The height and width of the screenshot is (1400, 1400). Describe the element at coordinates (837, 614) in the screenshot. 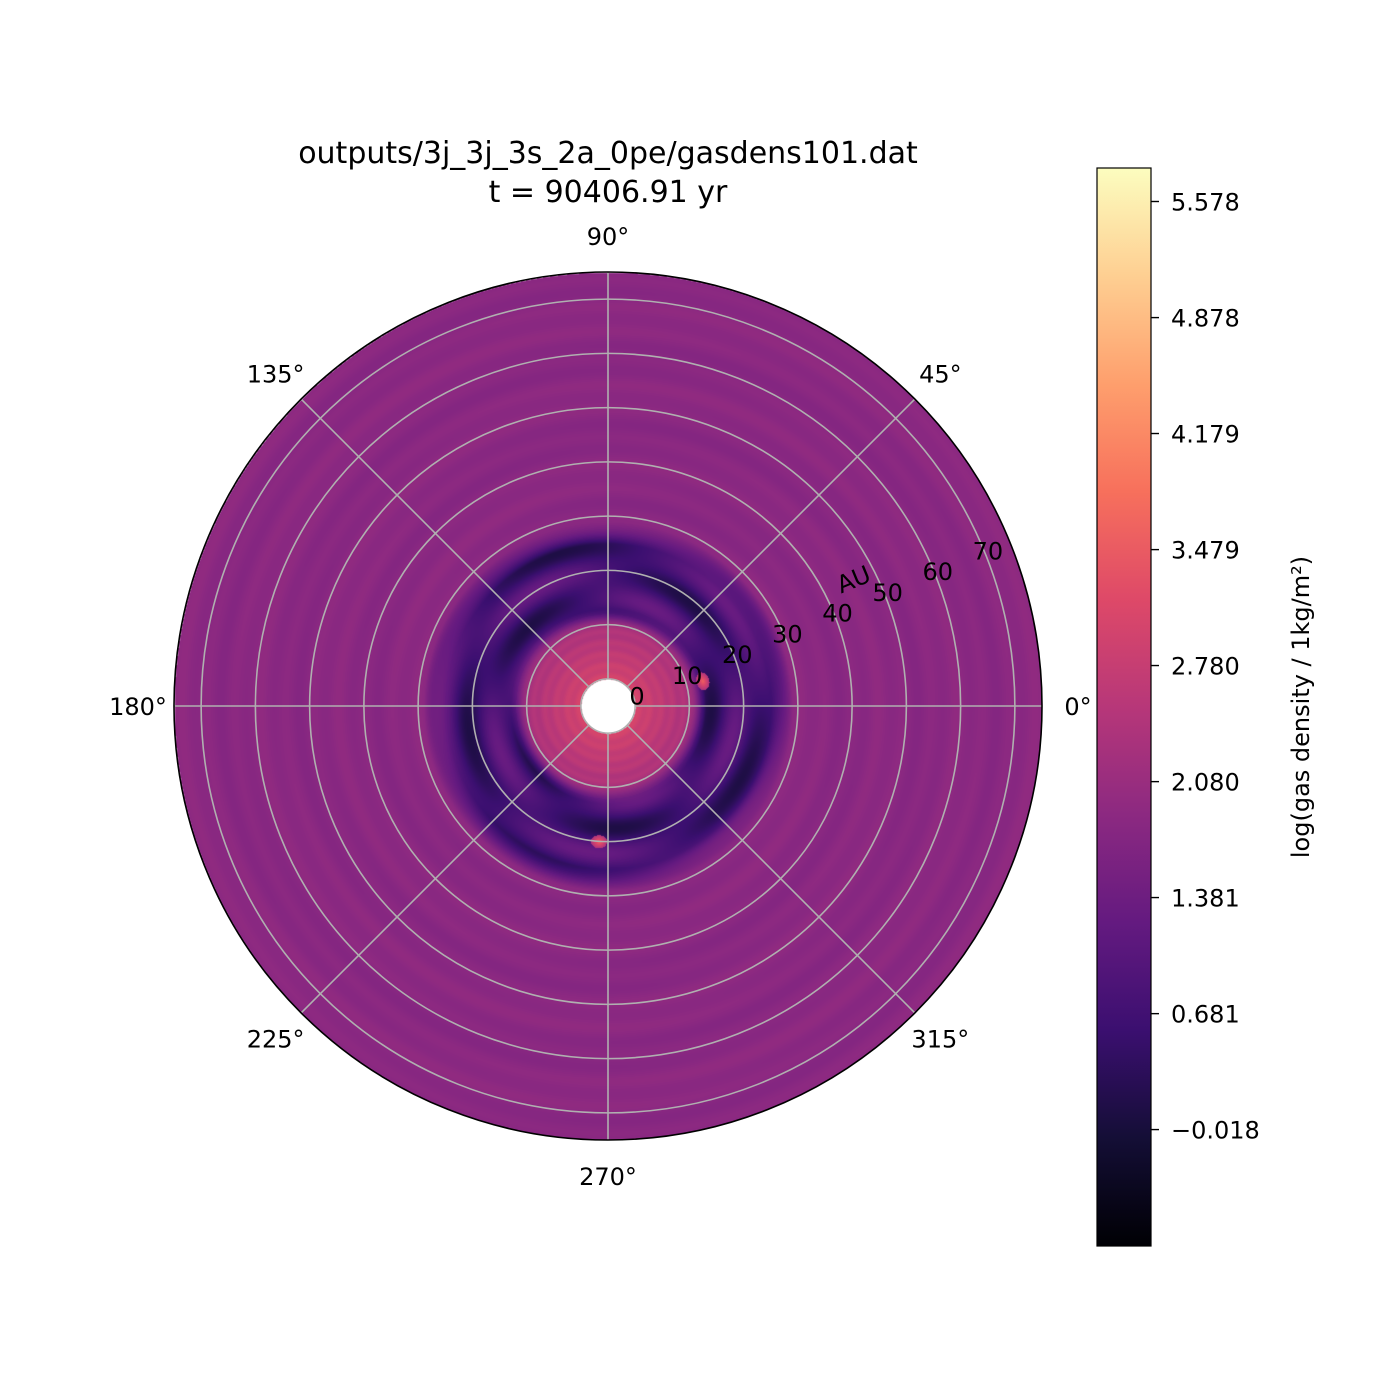

I see `r-tick-label: 40` at that location.